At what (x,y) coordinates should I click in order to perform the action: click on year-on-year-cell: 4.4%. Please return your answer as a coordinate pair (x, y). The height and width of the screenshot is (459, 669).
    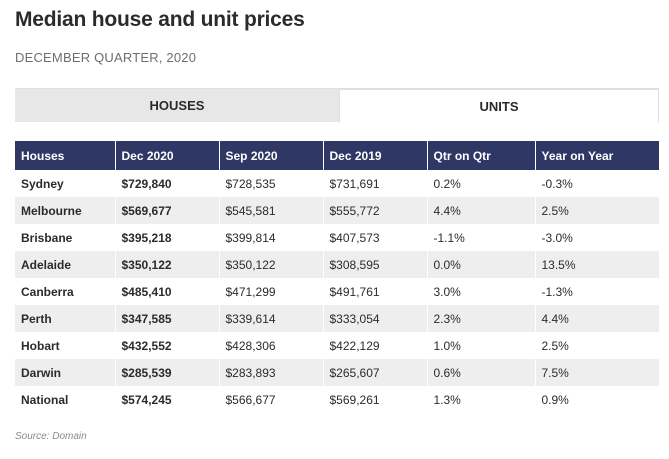
    Looking at the image, I should click on (597, 318).